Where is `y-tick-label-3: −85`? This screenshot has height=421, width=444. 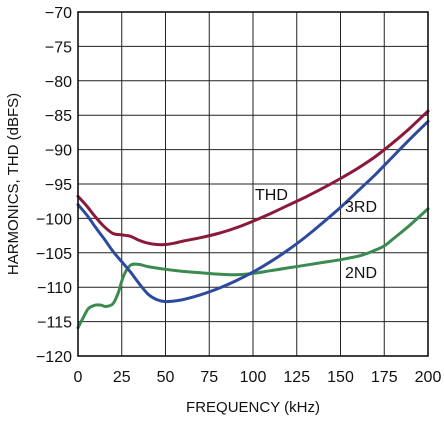
y-tick-label-3: −85 is located at coordinates (58, 116).